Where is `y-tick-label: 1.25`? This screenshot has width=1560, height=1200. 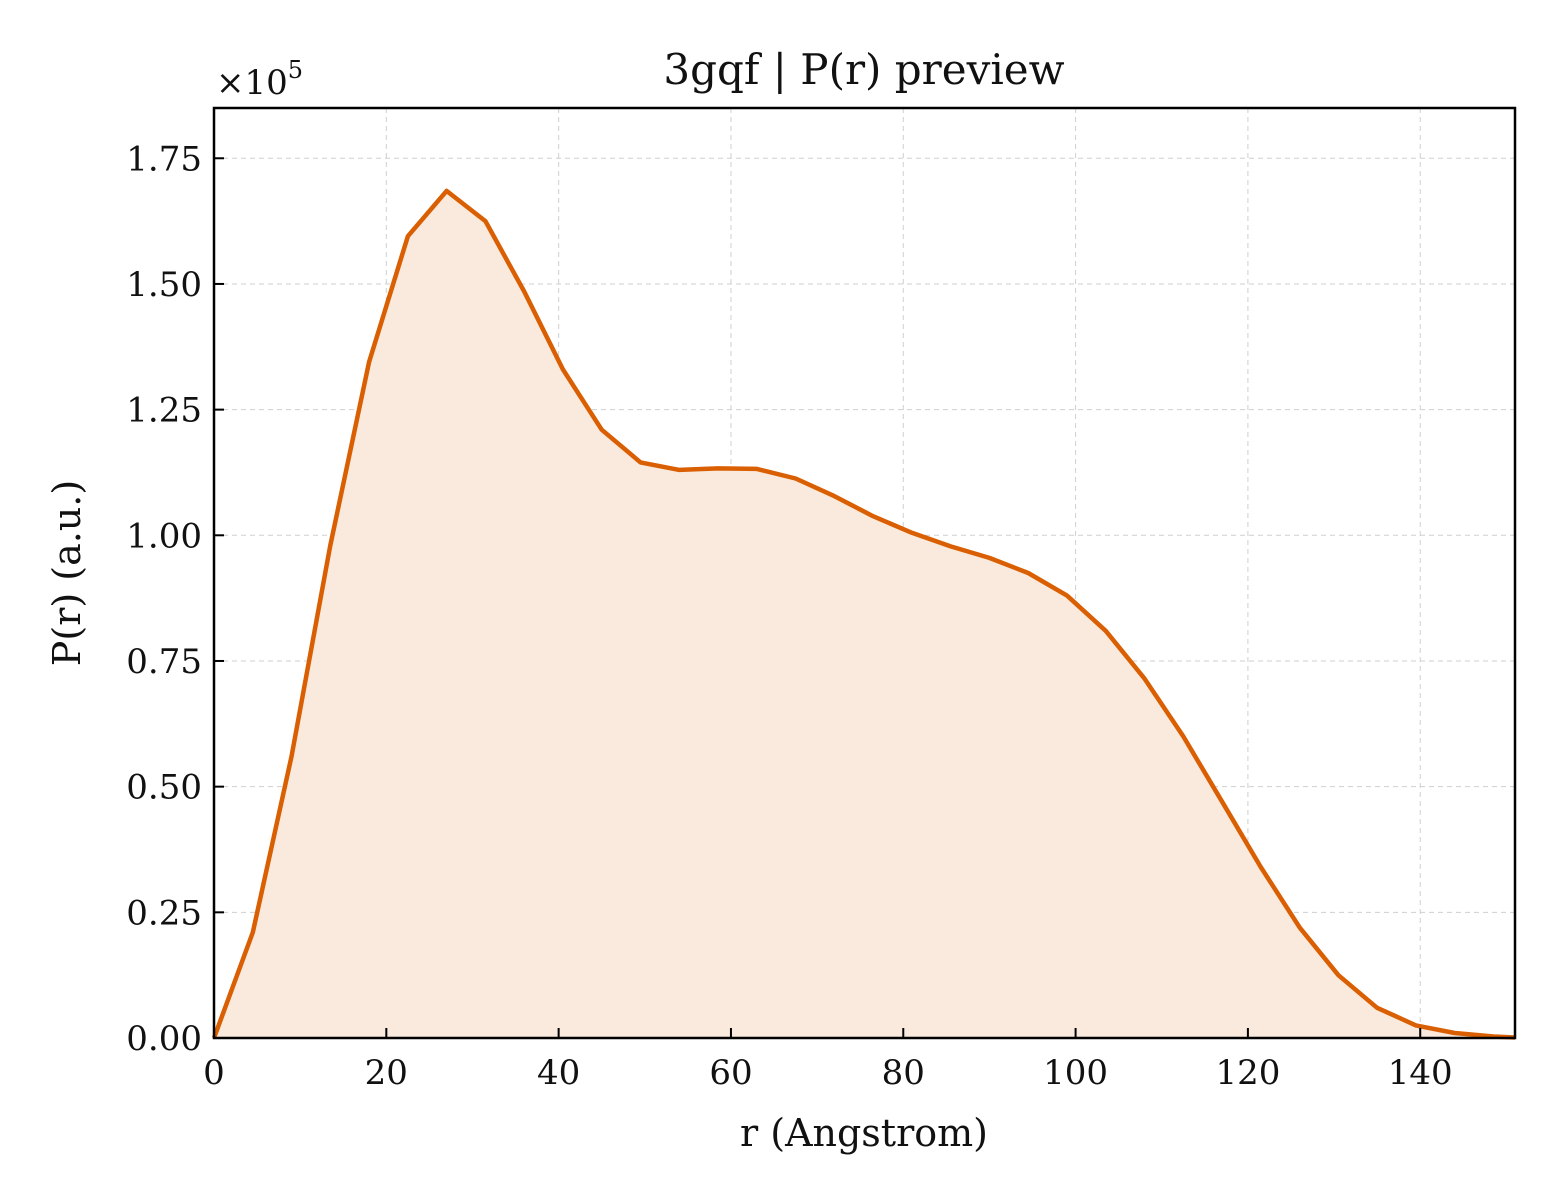 y-tick-label: 1.25 is located at coordinates (164, 411).